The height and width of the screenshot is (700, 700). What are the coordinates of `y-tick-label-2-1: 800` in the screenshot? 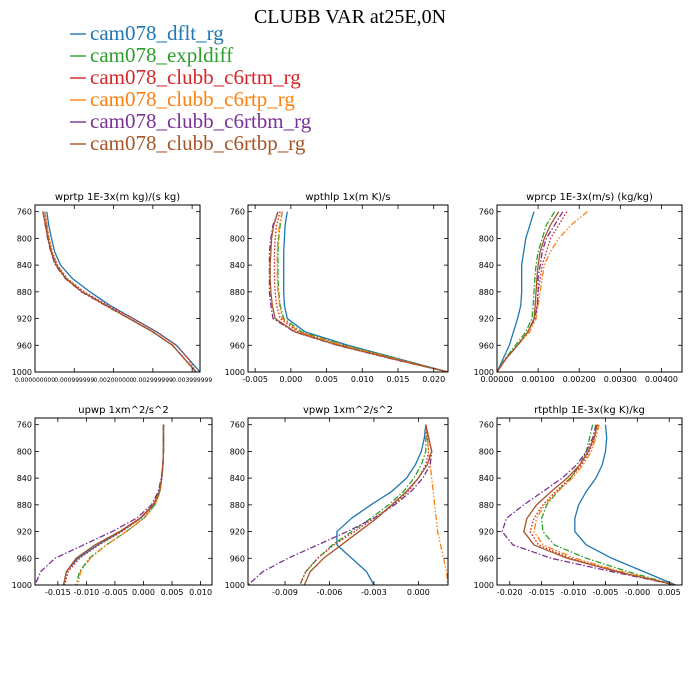 It's located at (486, 238).